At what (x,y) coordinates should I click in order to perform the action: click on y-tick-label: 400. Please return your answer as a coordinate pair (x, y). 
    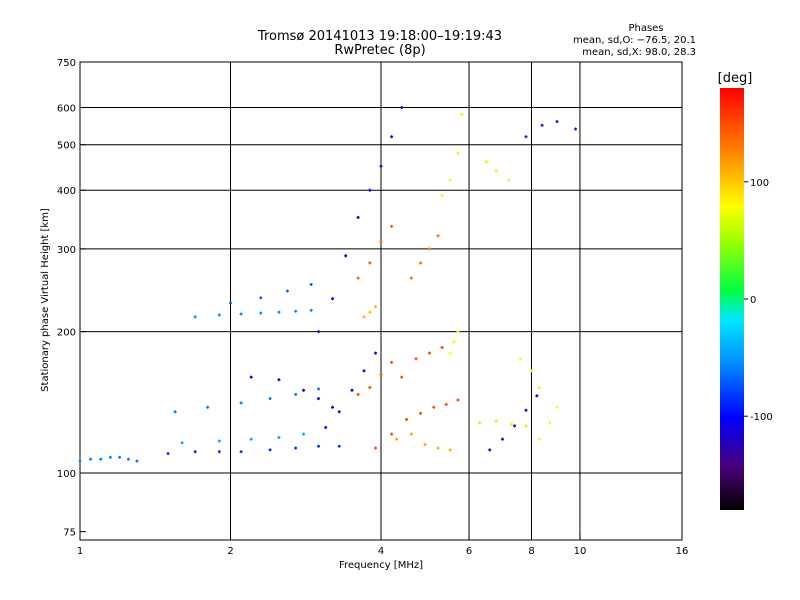
    Looking at the image, I should click on (66, 191).